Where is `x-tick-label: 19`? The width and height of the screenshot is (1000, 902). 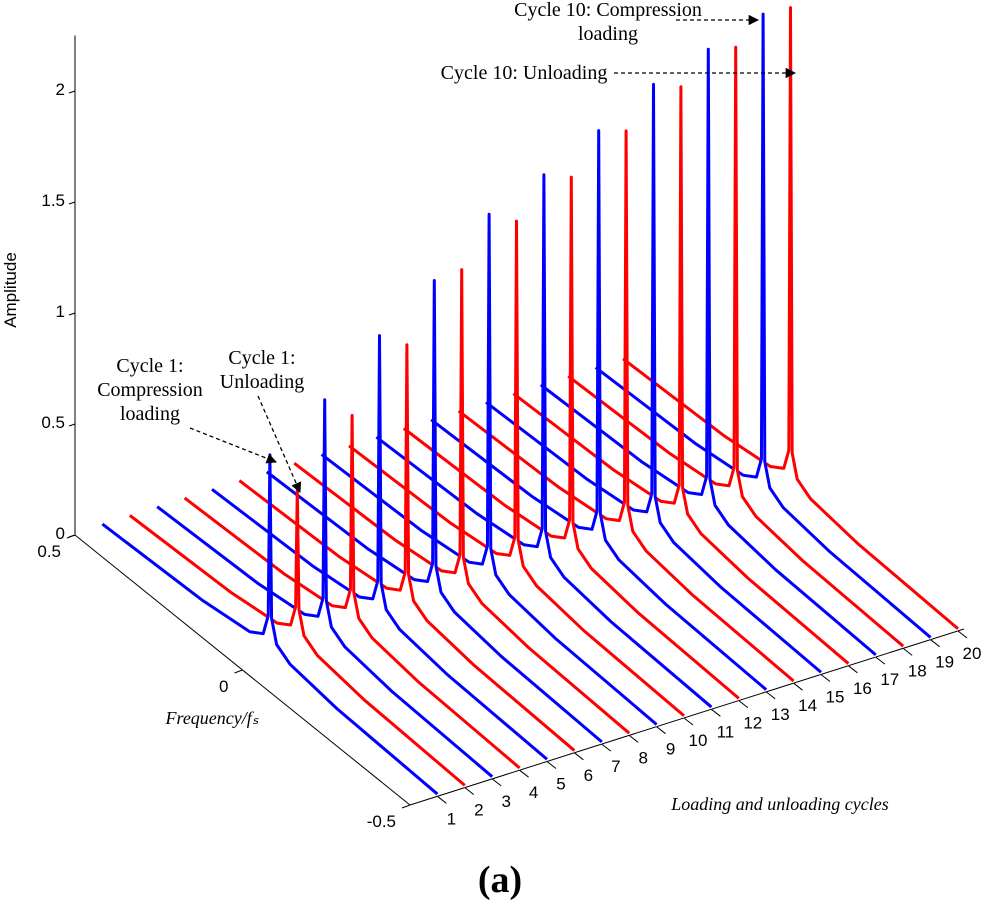
x-tick-label: 19 is located at coordinates (944, 662).